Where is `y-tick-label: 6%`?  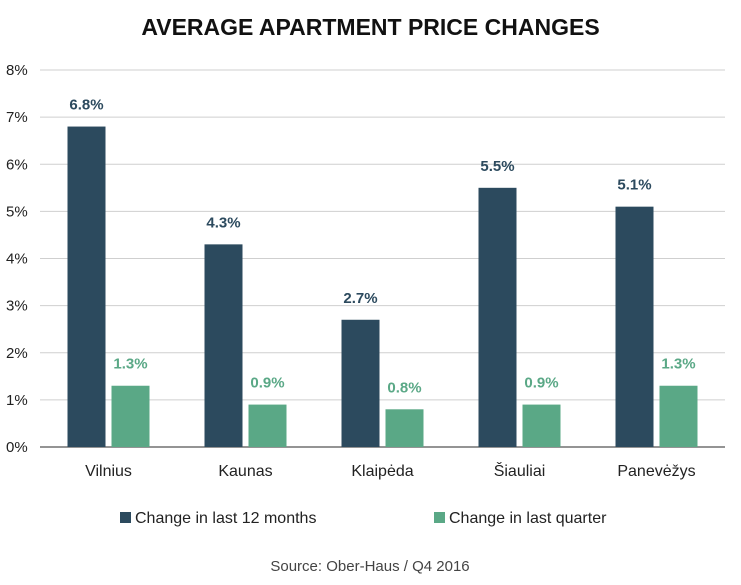
y-tick-label: 6% is located at coordinates (17, 164).